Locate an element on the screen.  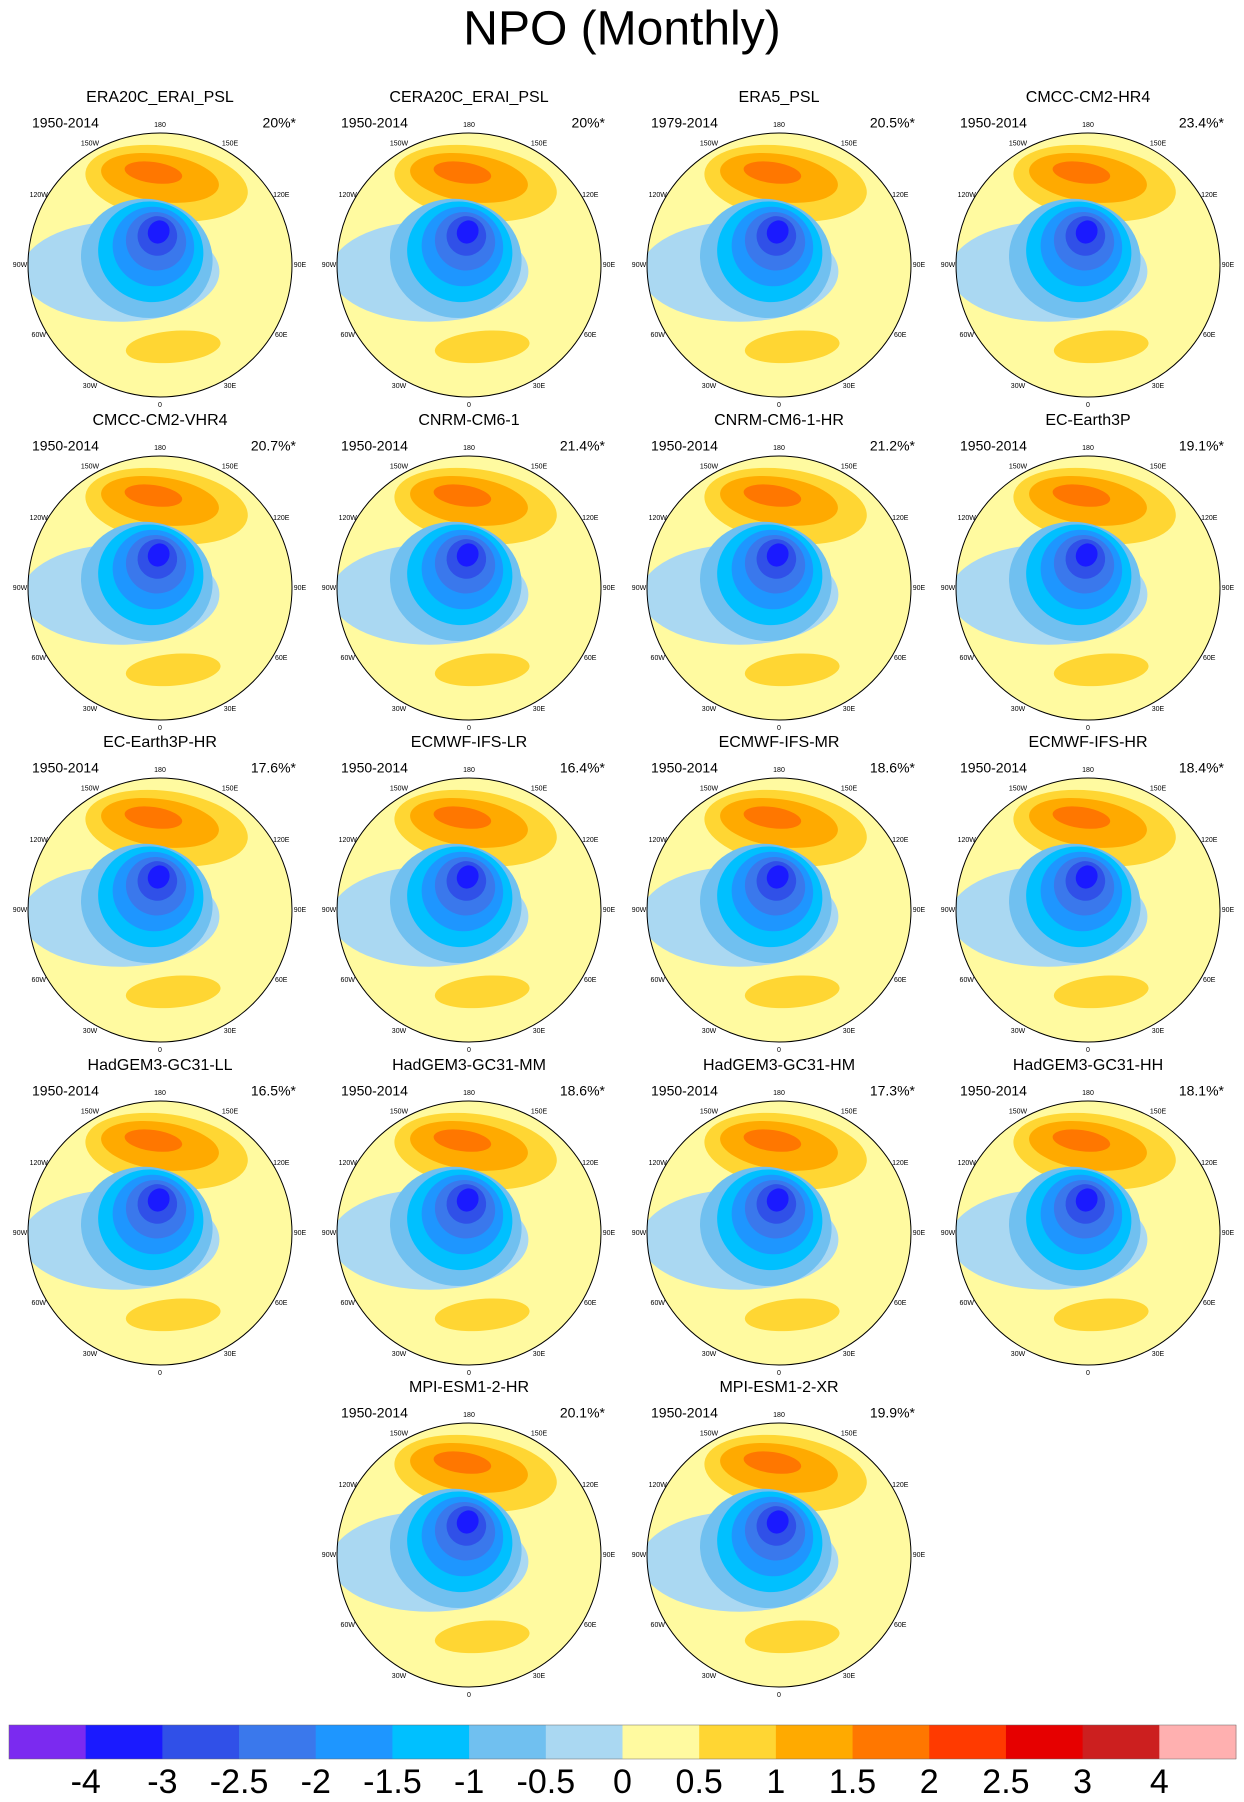
colorbar-label: -2 is located at coordinates (316, 1782).